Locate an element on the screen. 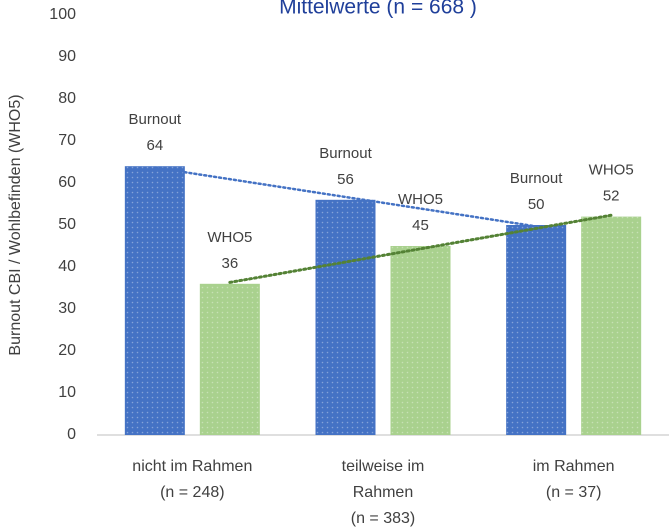 This screenshot has height=532, width=669. y-tick-label: 20 is located at coordinates (67, 350).